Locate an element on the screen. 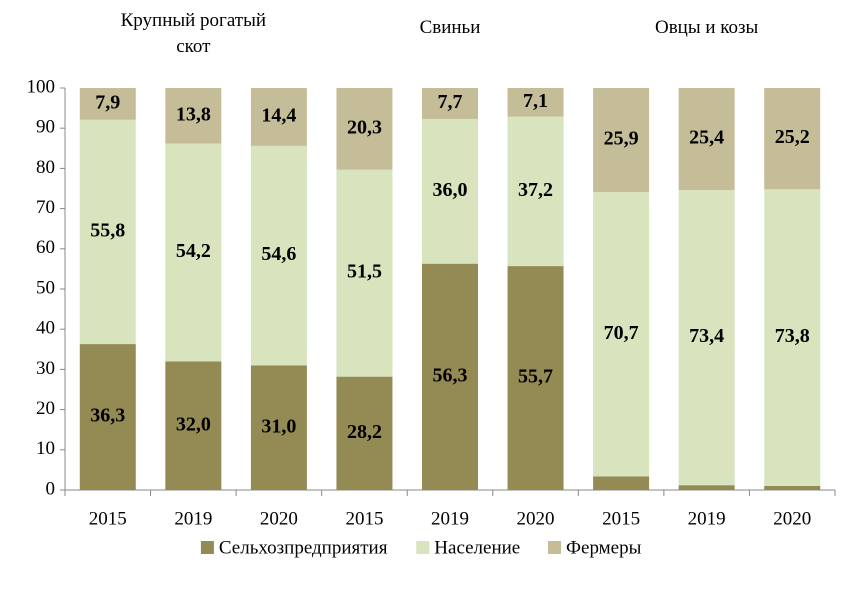  y-tick-label: 90 is located at coordinates (45, 127).